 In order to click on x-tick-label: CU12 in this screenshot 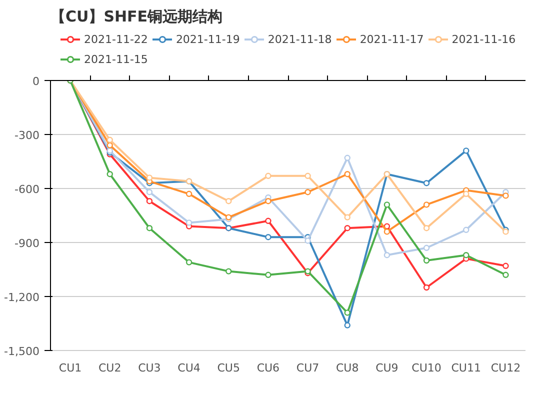, I will do `click(505, 368)`.